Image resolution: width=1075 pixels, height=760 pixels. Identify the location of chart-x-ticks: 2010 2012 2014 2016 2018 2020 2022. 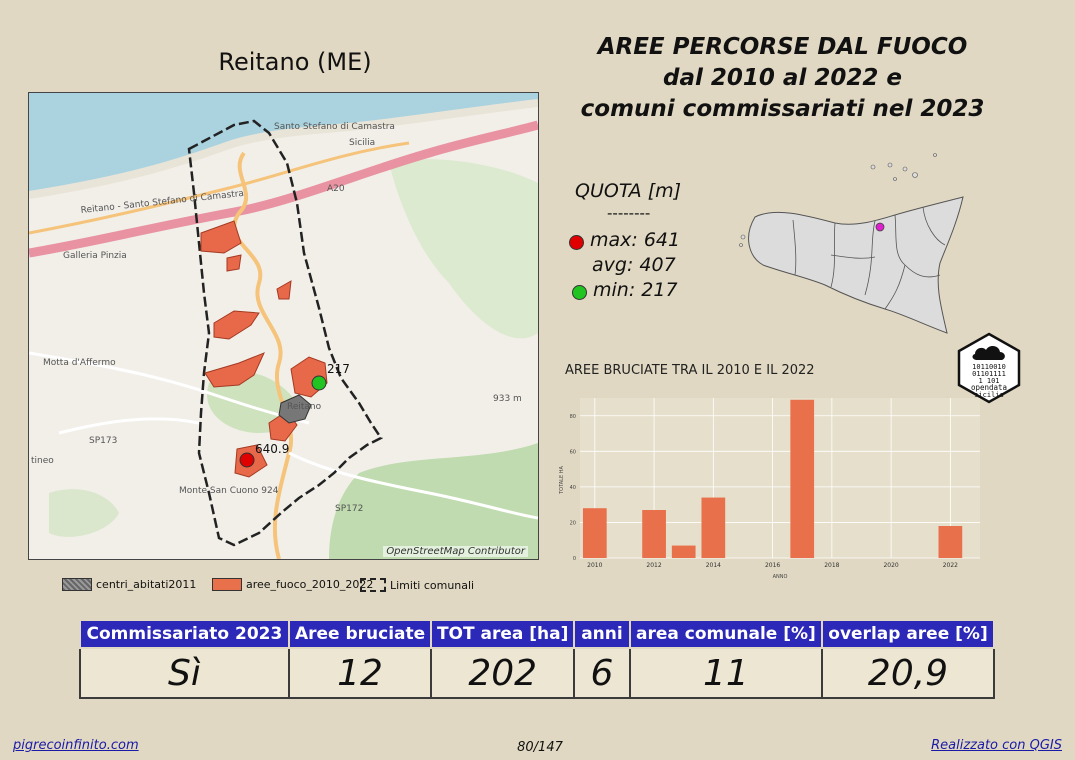
(772, 565).